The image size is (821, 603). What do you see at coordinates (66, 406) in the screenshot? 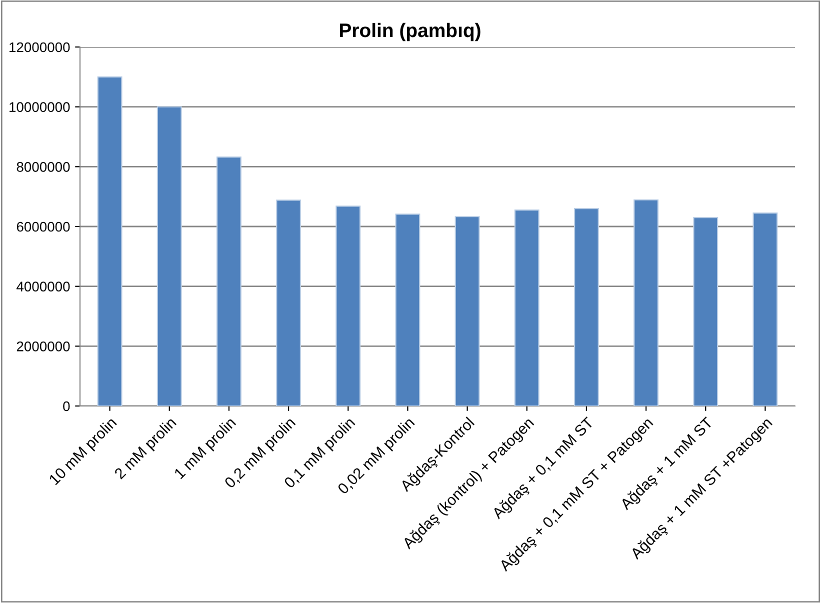
I see `y-tick-label: 0` at bounding box center [66, 406].